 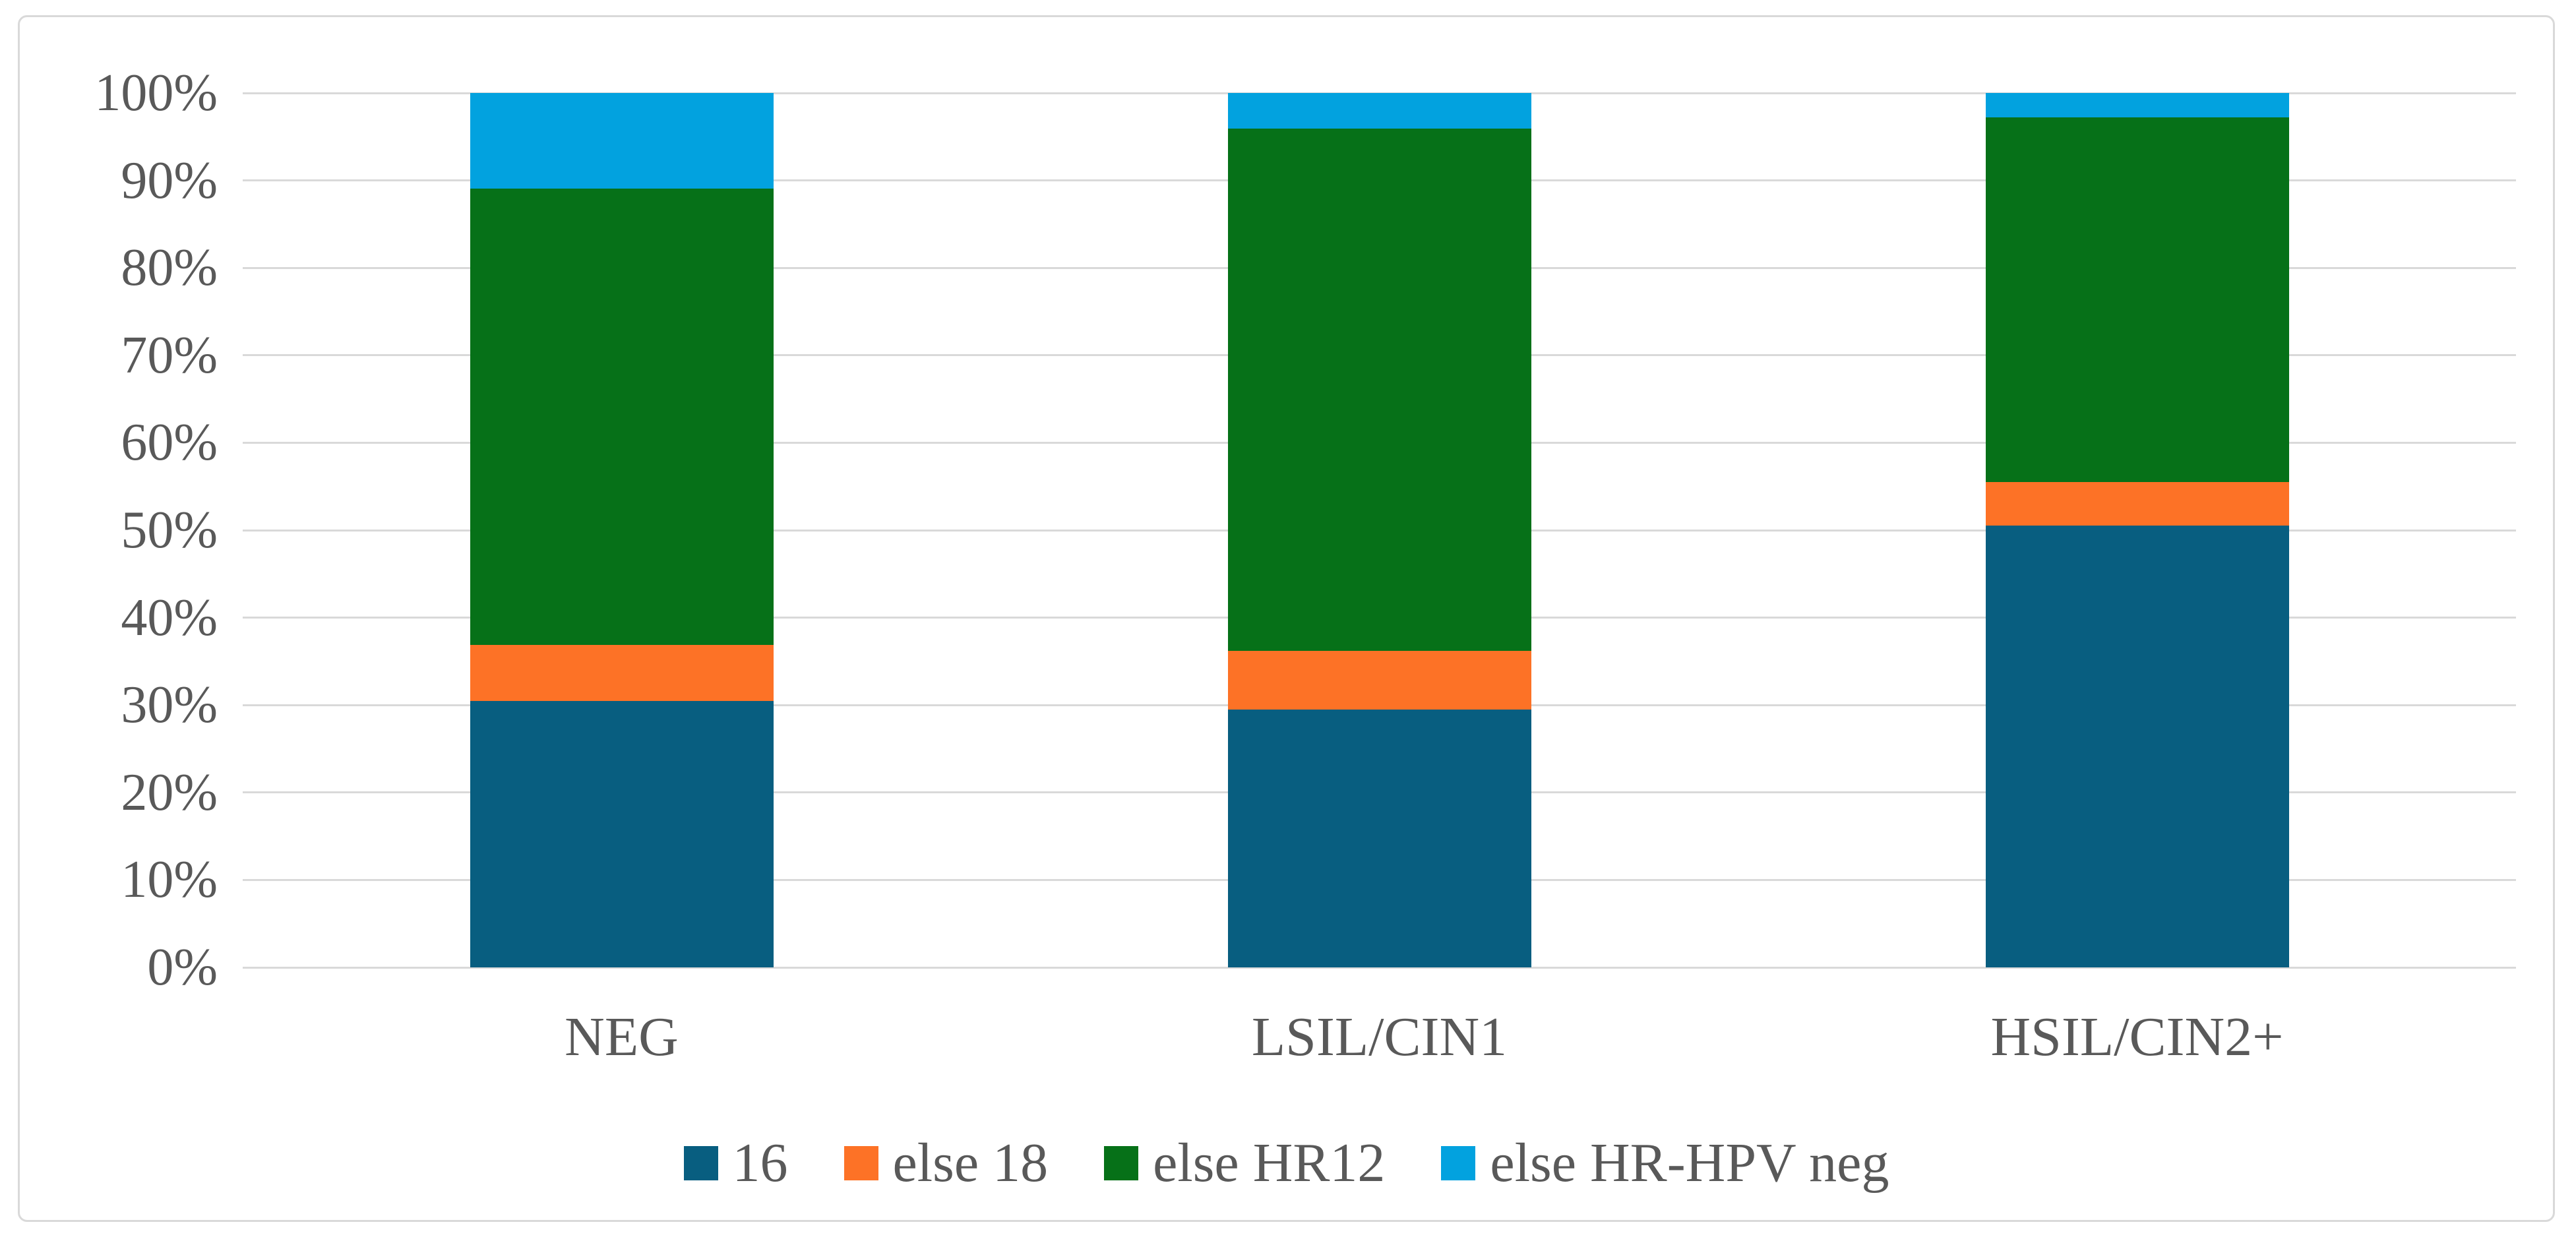 I want to click on legend-item-16: 16, so click(x=735, y=1163).